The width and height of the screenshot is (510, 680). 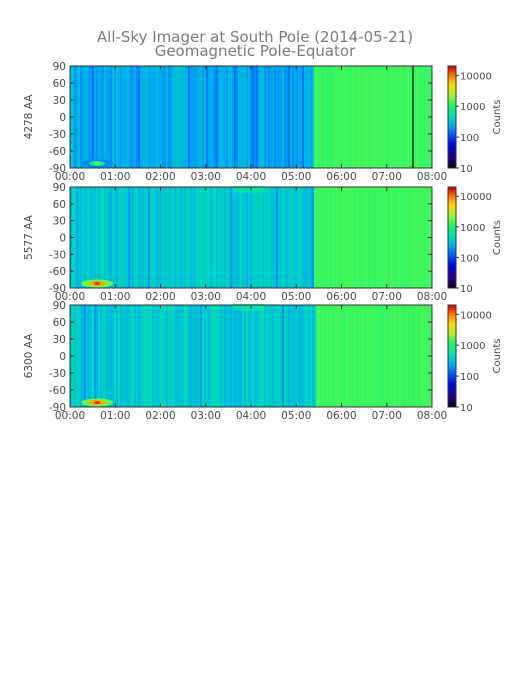 I want to click on x-tick-label: 06:00, so click(x=341, y=297).